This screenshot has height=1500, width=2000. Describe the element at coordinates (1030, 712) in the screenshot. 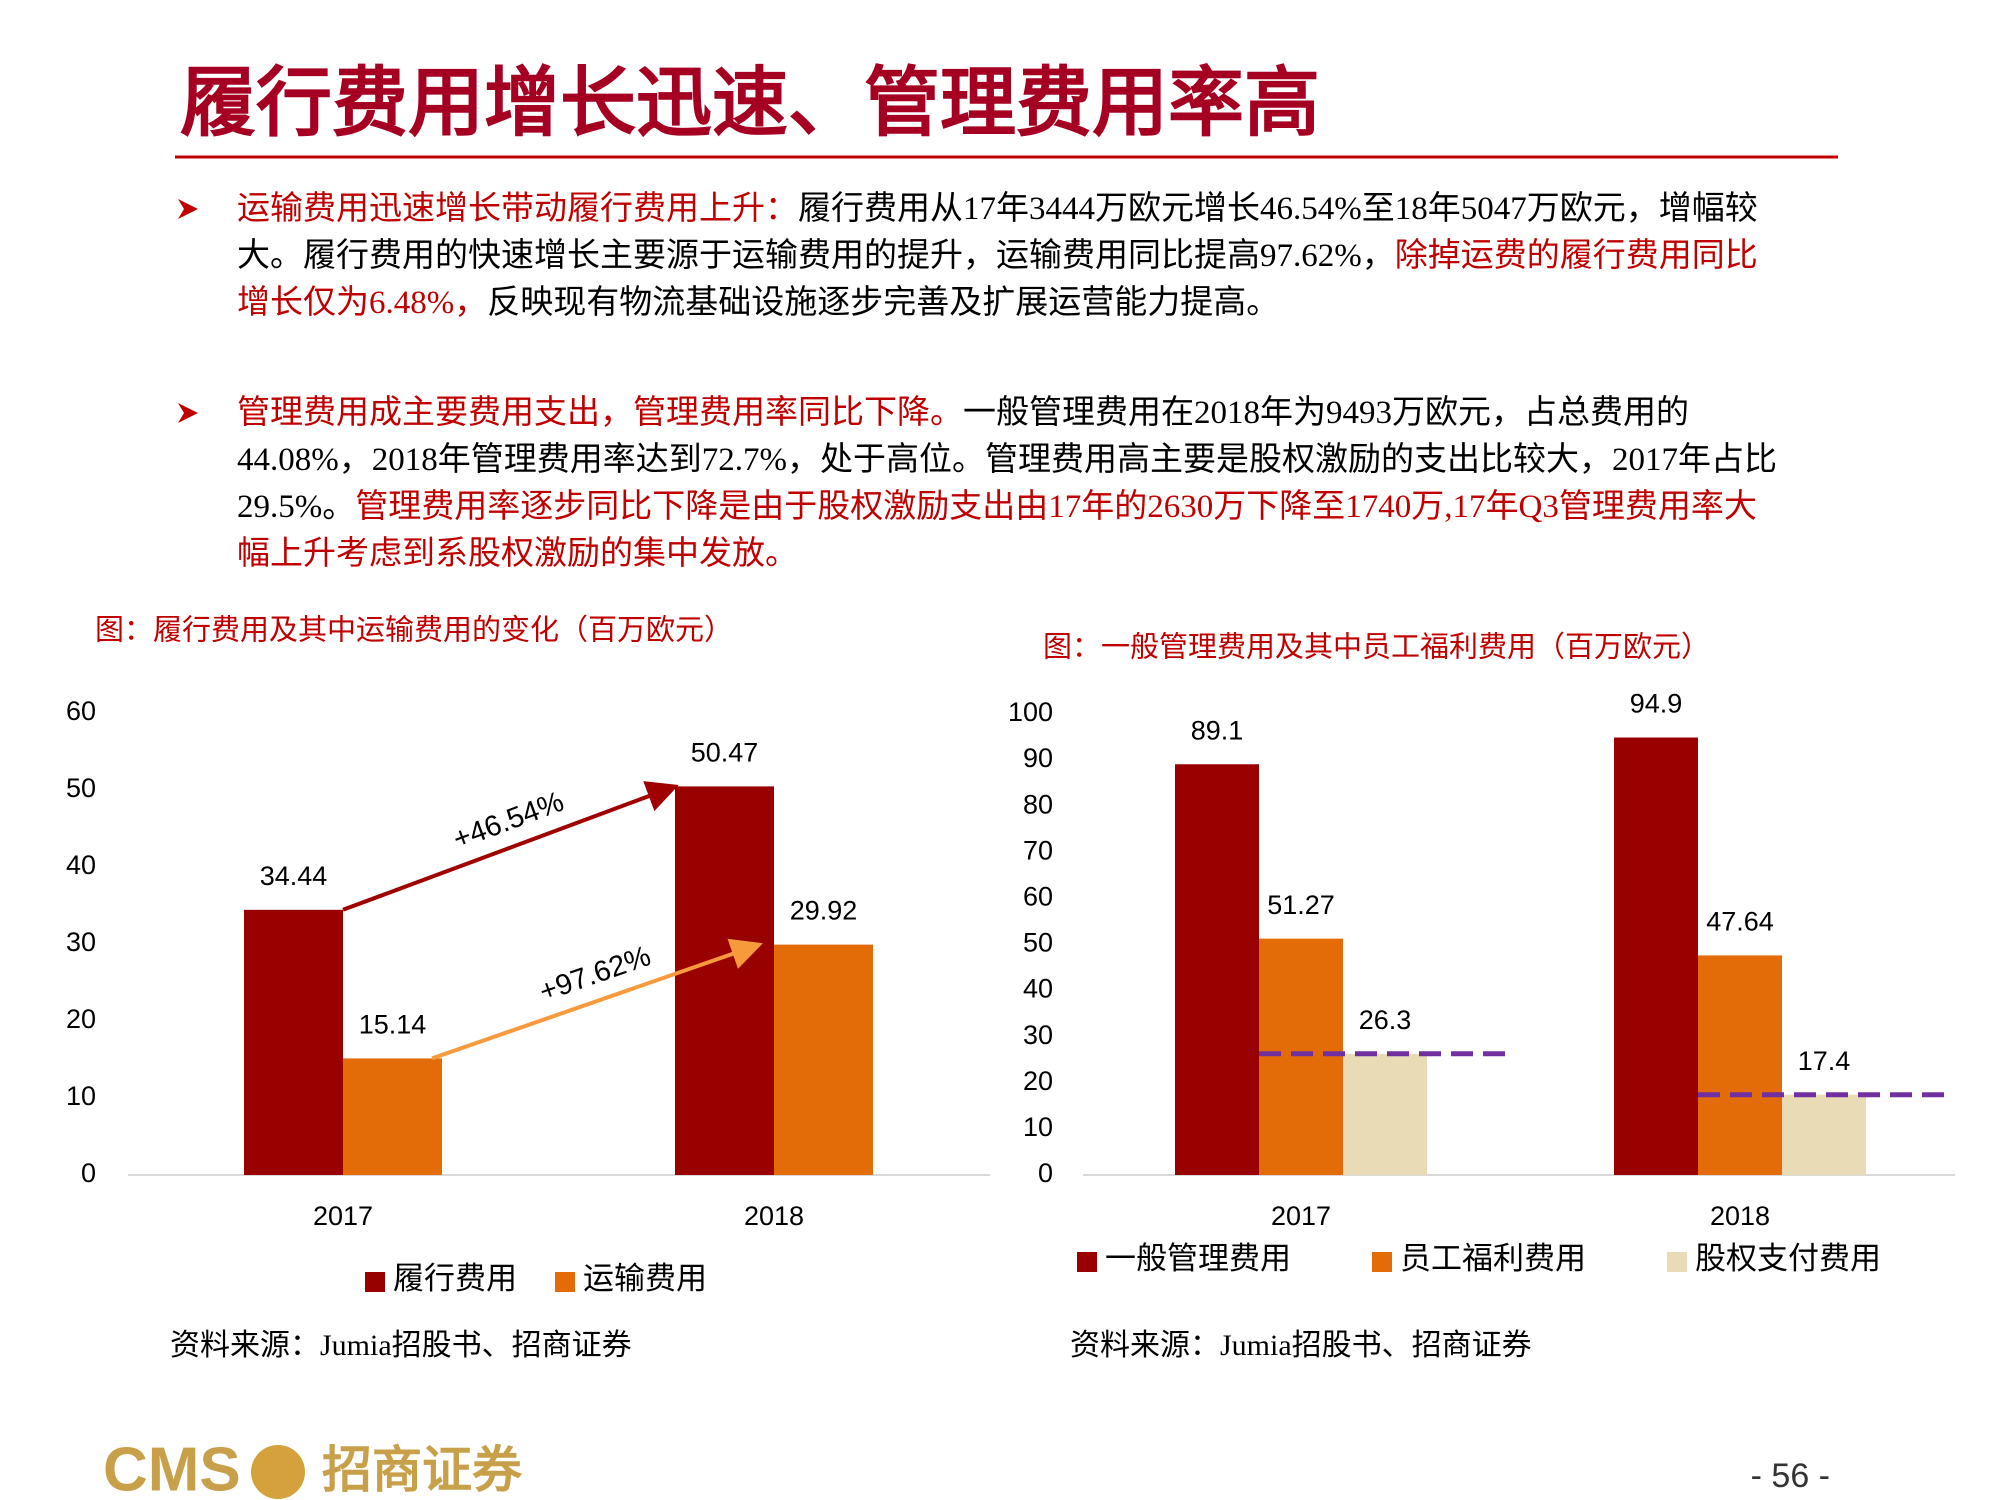

I see `y-tick-label: 100` at that location.